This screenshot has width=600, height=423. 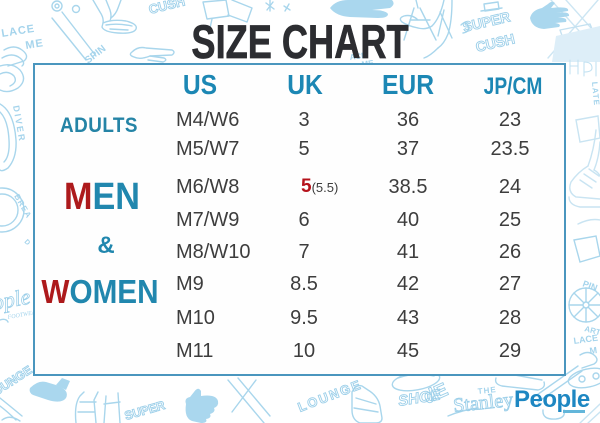 What do you see at coordinates (420, 398) in the screenshot?
I see `svg-text: SHOE` at bounding box center [420, 398].